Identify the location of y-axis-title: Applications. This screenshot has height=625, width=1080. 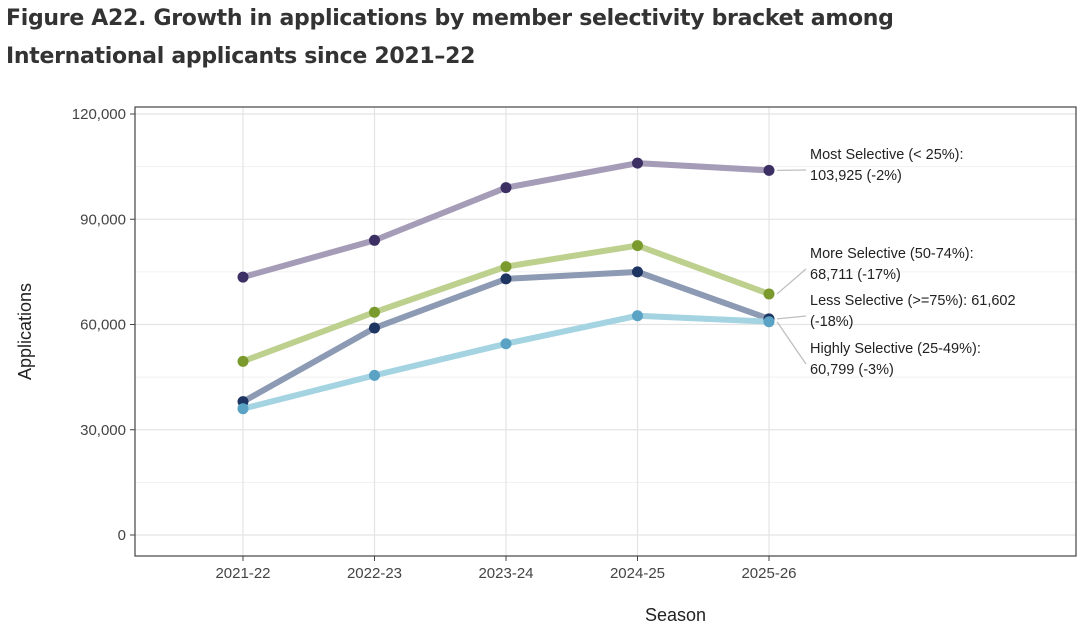
(25, 331).